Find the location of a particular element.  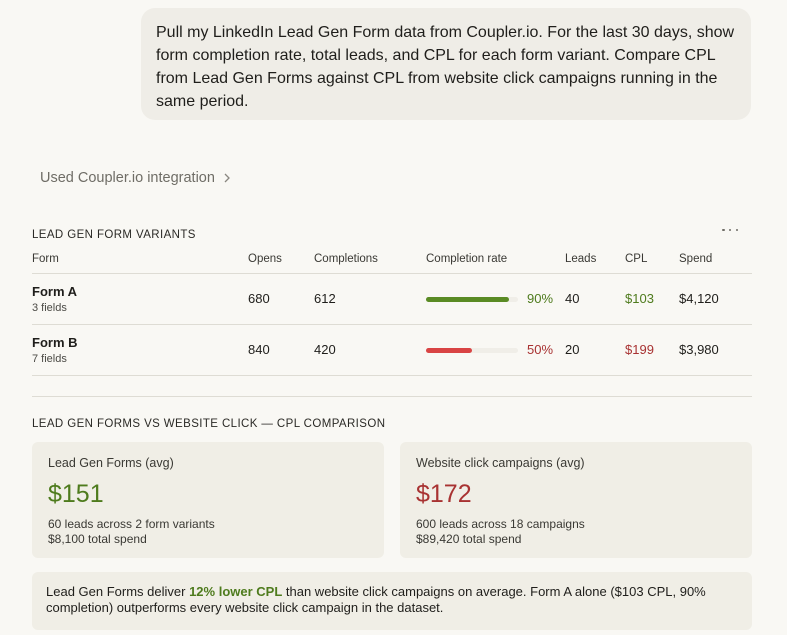

website-click-cpl: $172 is located at coordinates (444, 494).